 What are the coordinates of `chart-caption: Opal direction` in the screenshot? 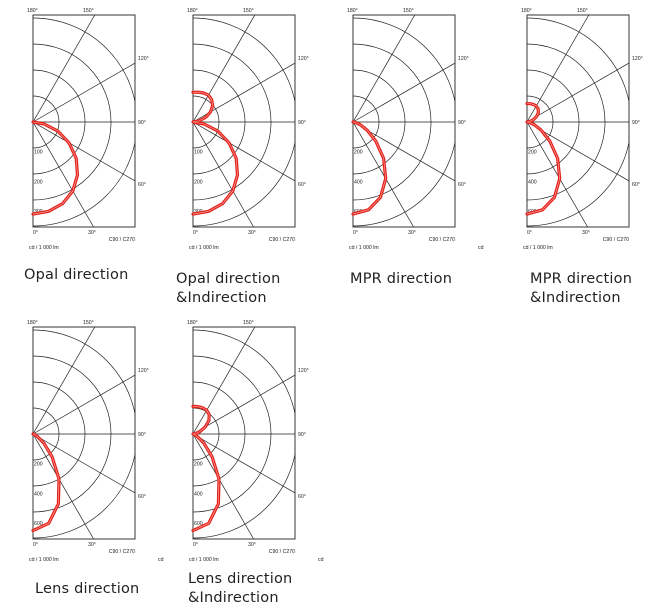 It's located at (76, 275).